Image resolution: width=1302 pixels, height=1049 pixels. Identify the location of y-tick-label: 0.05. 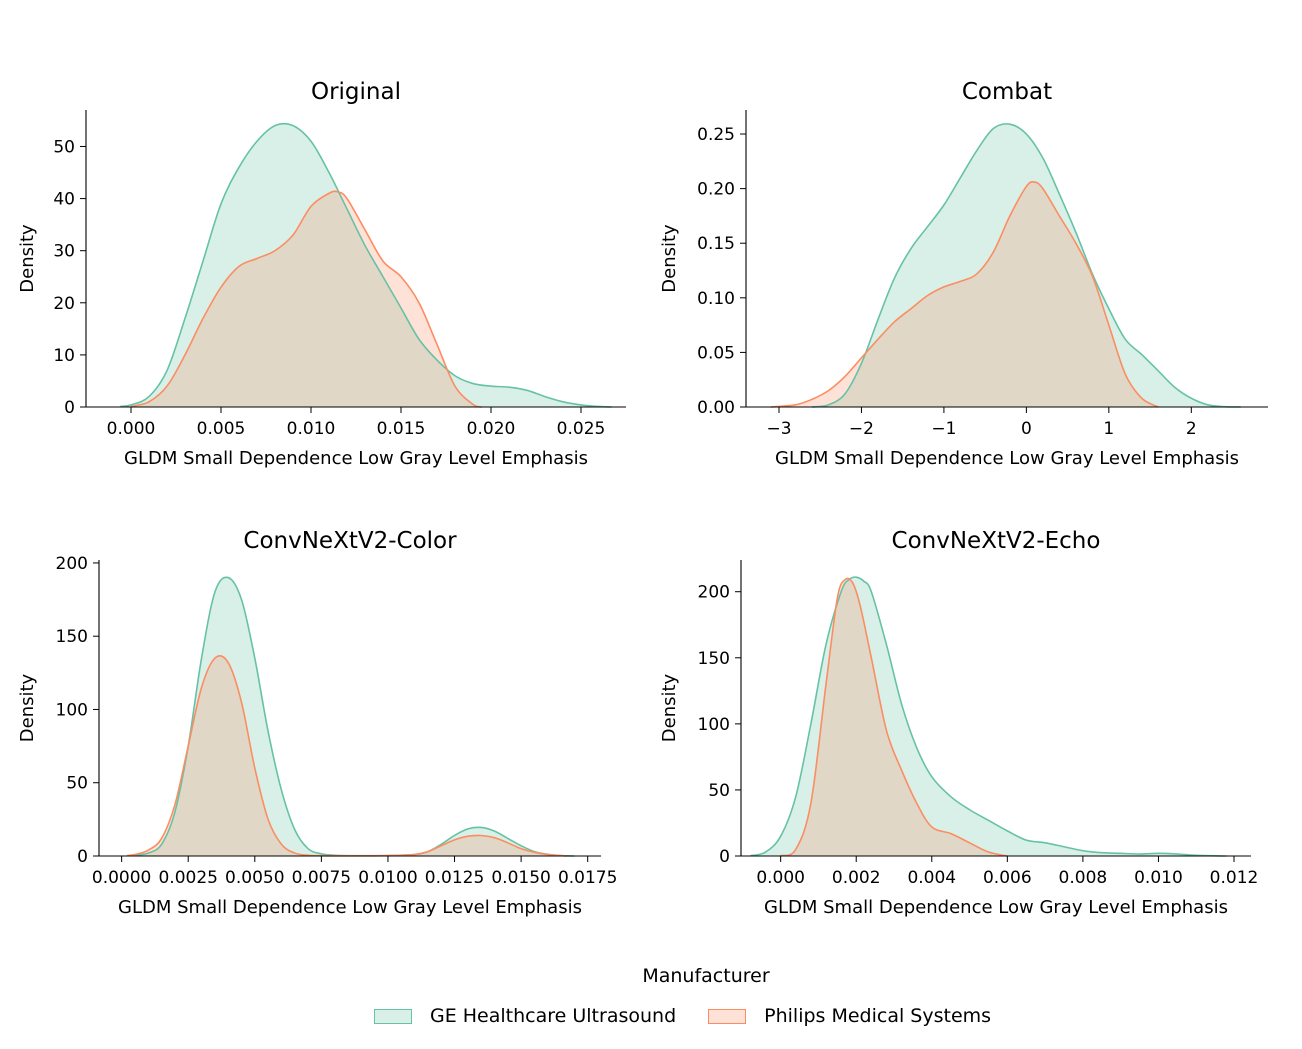
(716, 353).